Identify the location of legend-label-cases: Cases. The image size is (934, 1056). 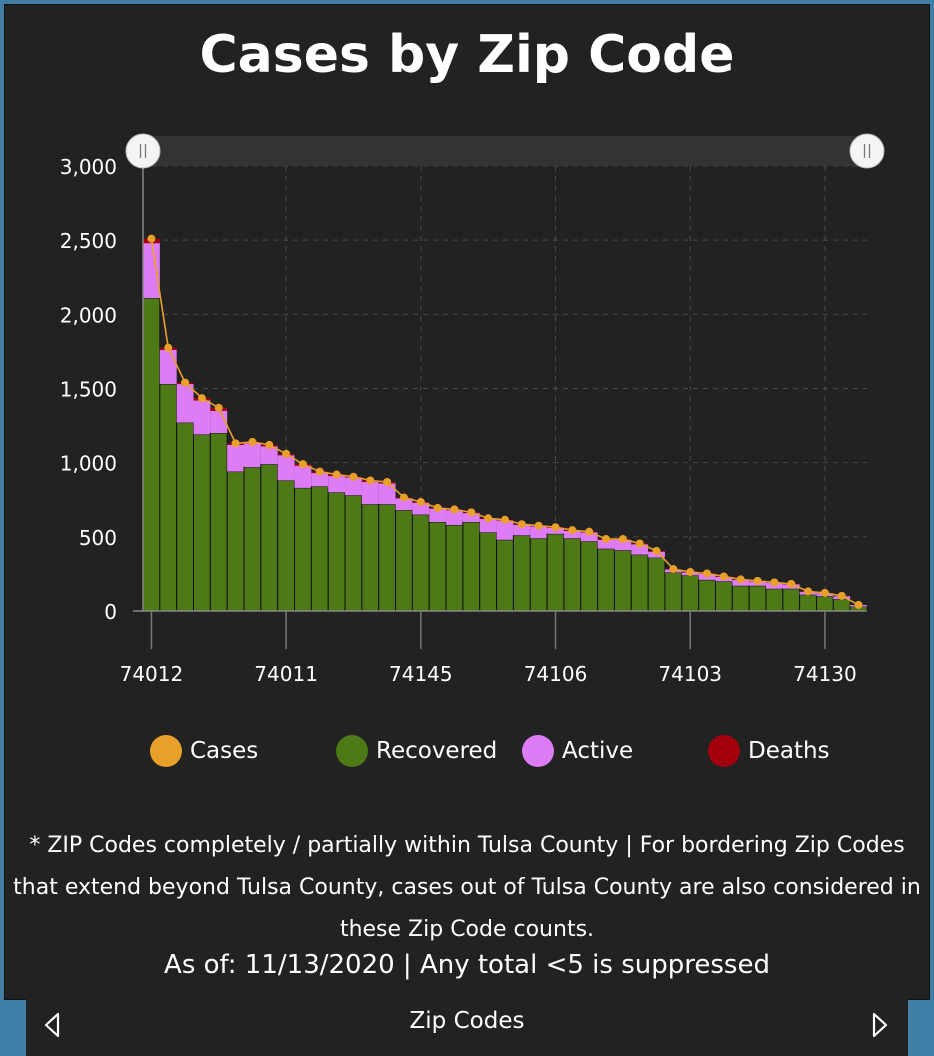
(224, 751).